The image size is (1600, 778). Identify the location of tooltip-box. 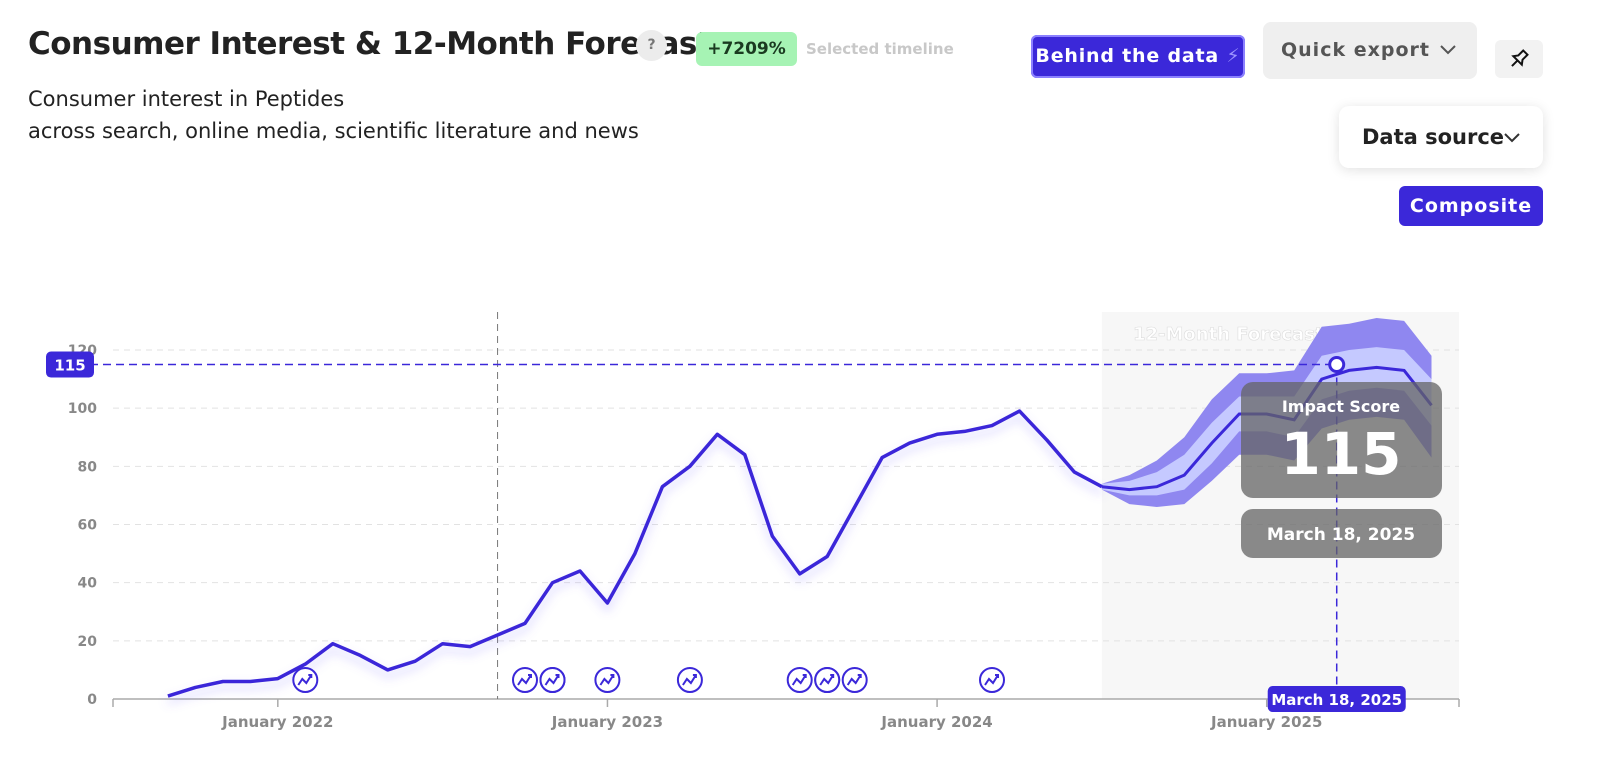
(1341, 440).